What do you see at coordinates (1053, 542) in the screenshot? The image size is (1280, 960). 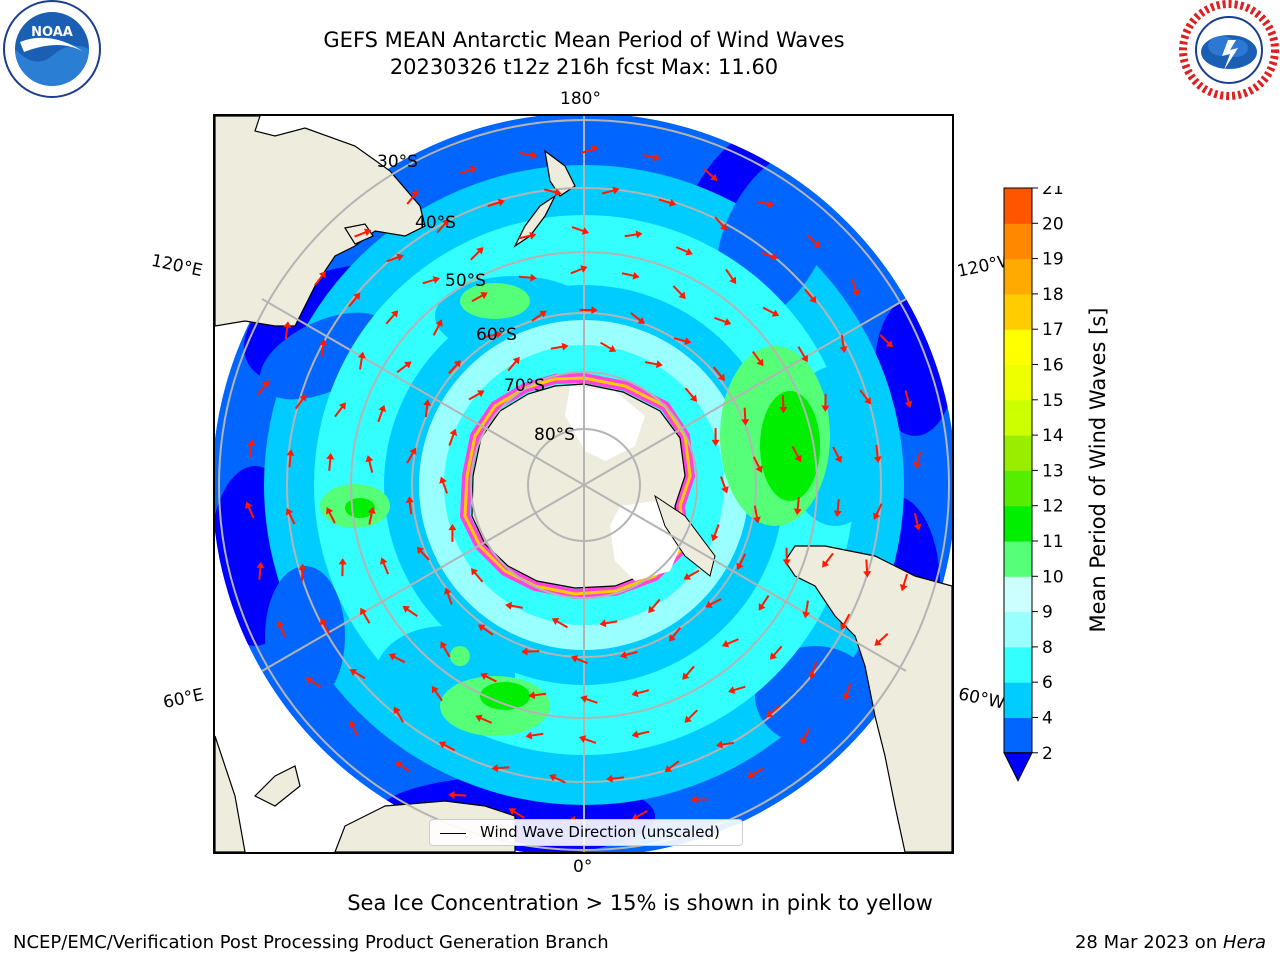 I see `colorbar-tick-label: 11` at bounding box center [1053, 542].